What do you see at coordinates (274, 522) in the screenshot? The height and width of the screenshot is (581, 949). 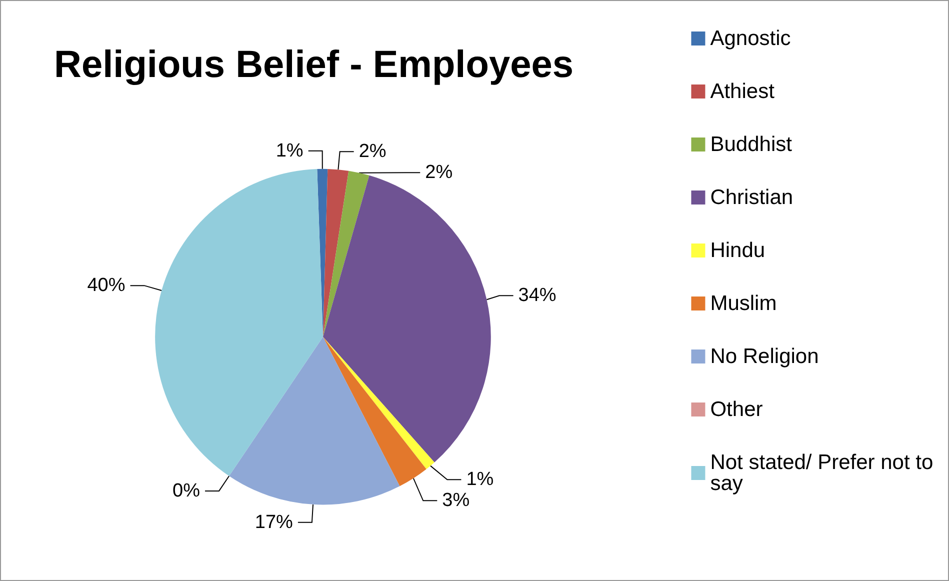 I see `data-label: 17%` at bounding box center [274, 522].